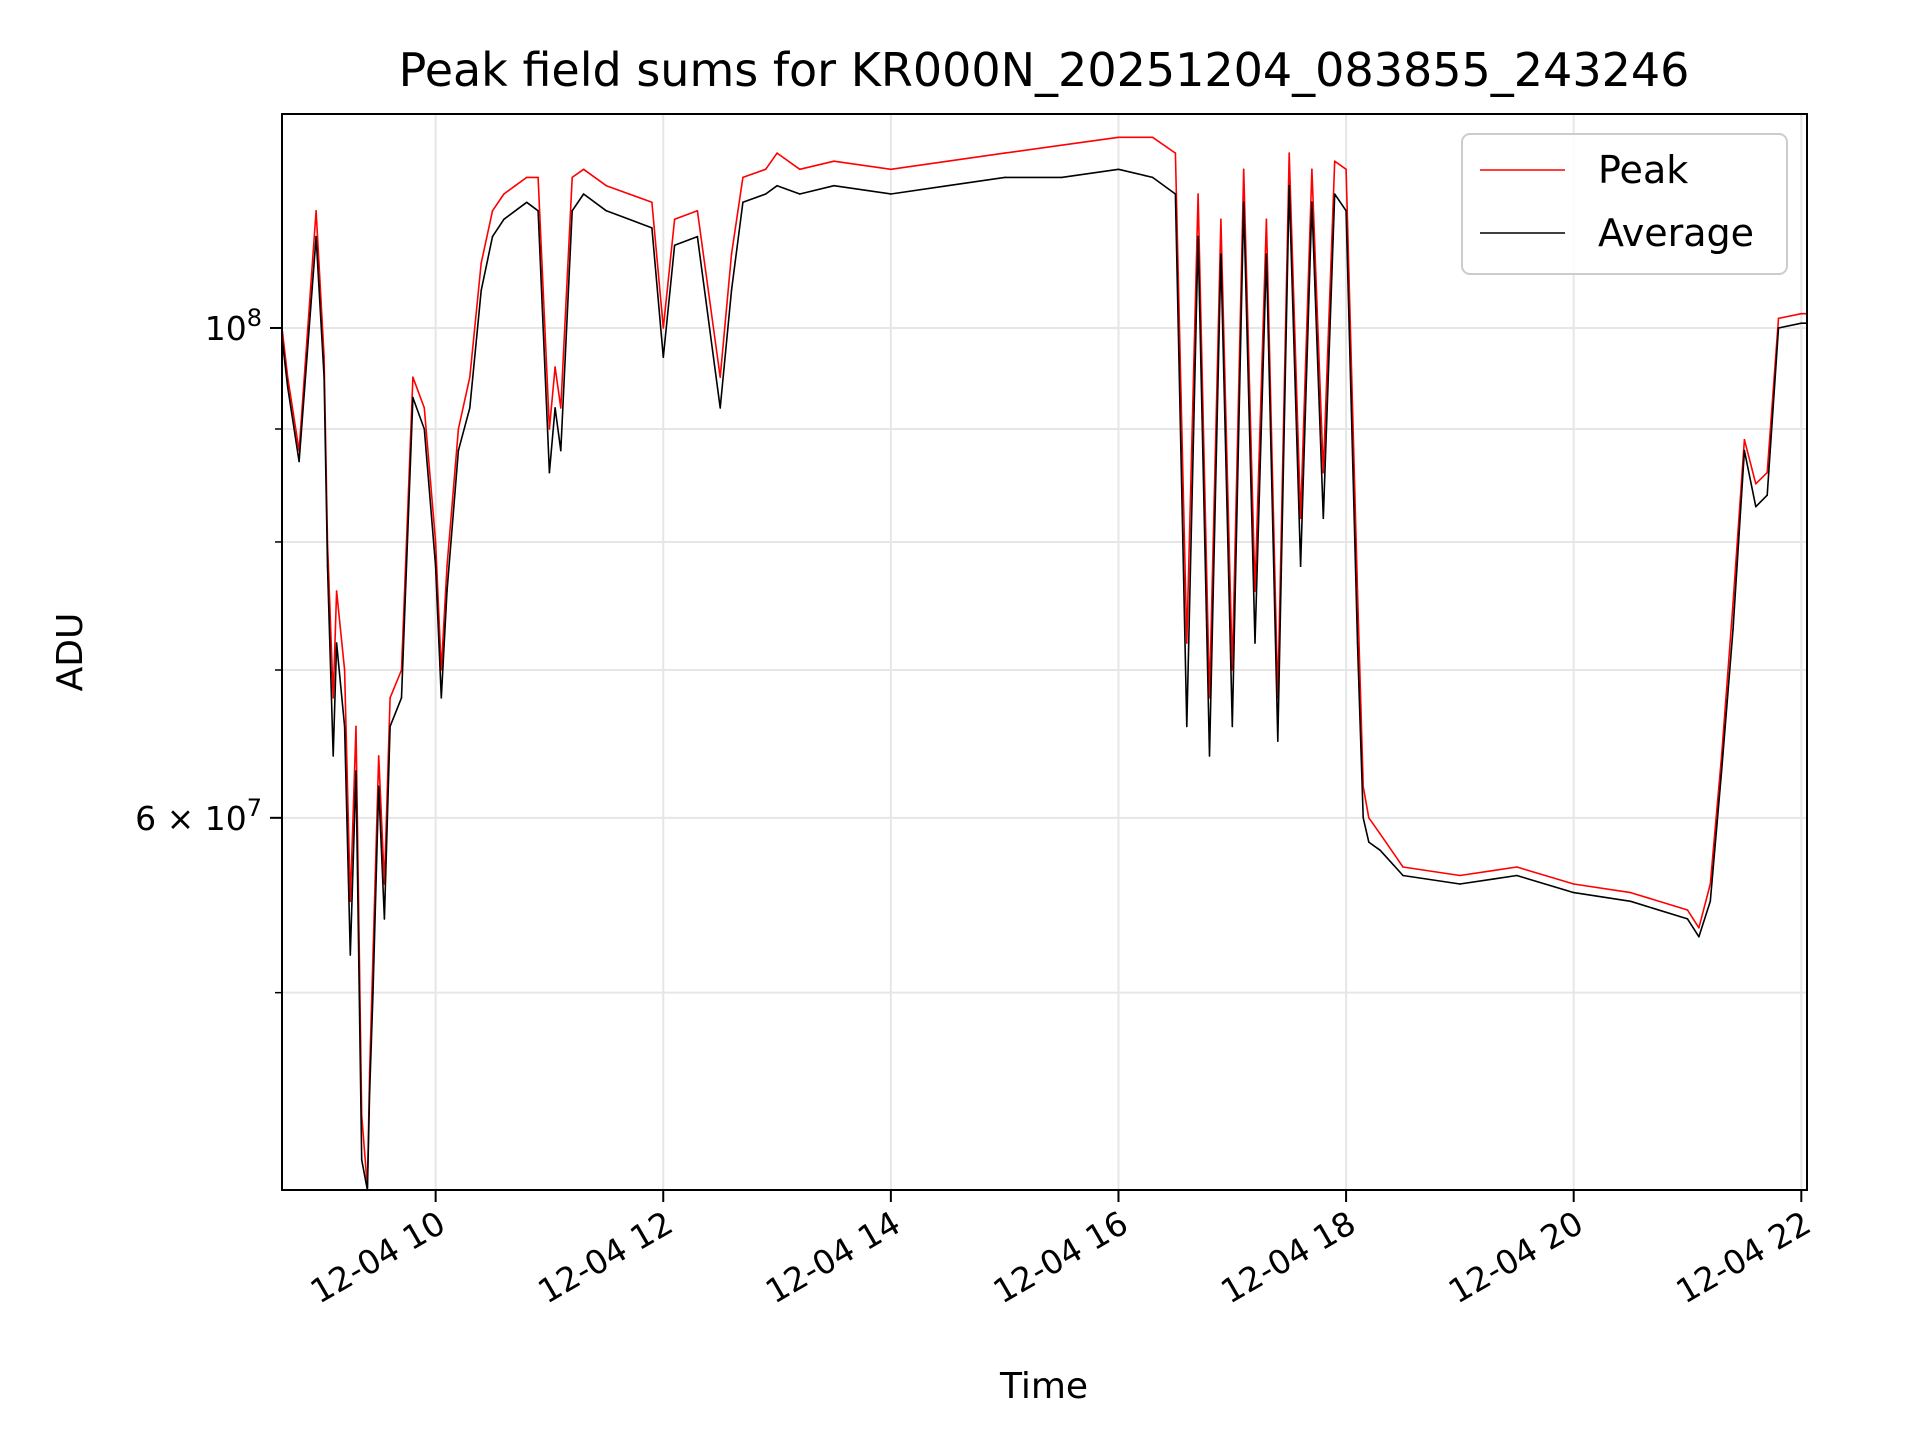 The height and width of the screenshot is (1440, 1920). What do you see at coordinates (1624, 204) in the screenshot?
I see `legend: Peak Average` at bounding box center [1624, 204].